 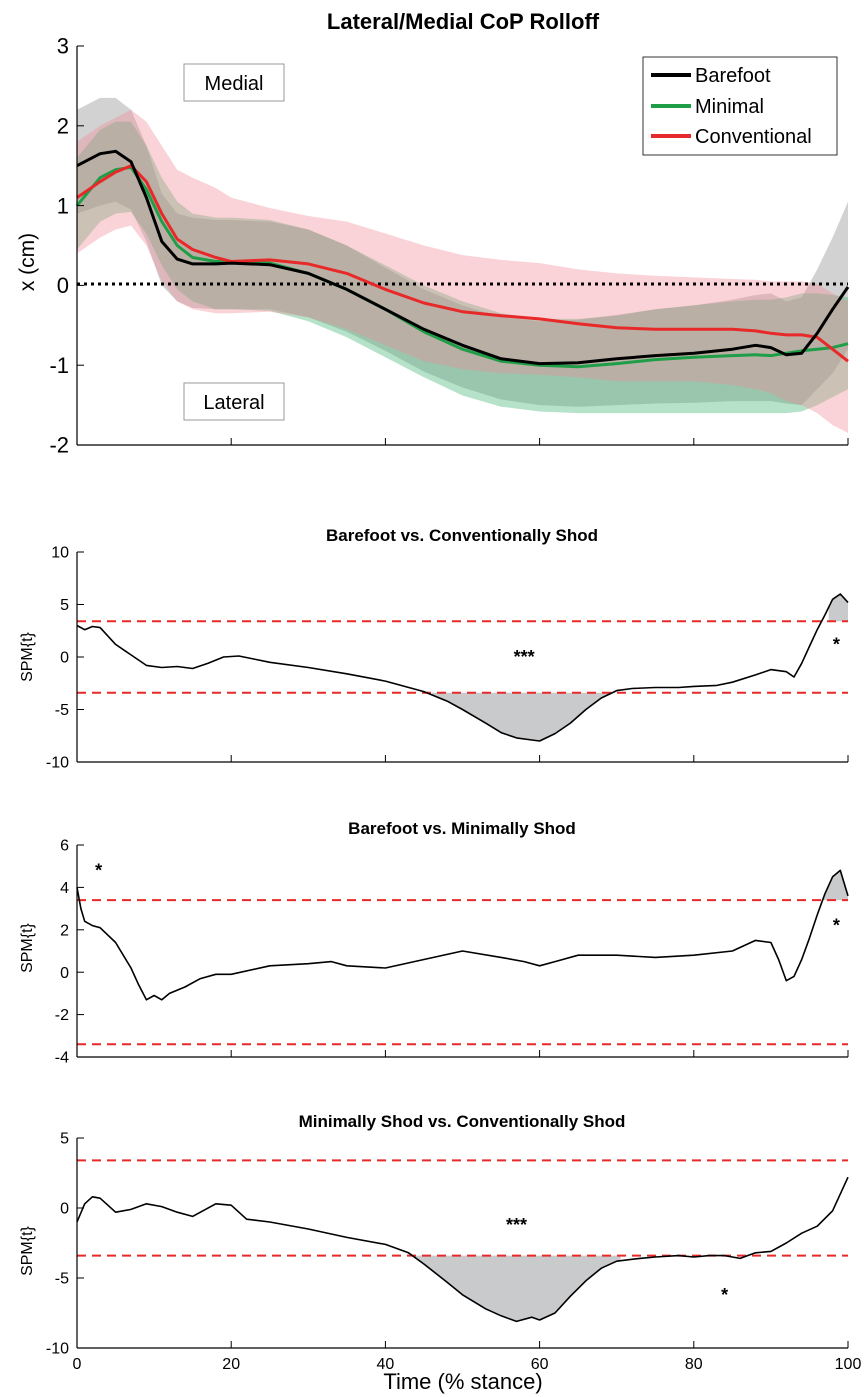 What do you see at coordinates (540, 1364) in the screenshot?
I see `x-tick-label: 60` at bounding box center [540, 1364].